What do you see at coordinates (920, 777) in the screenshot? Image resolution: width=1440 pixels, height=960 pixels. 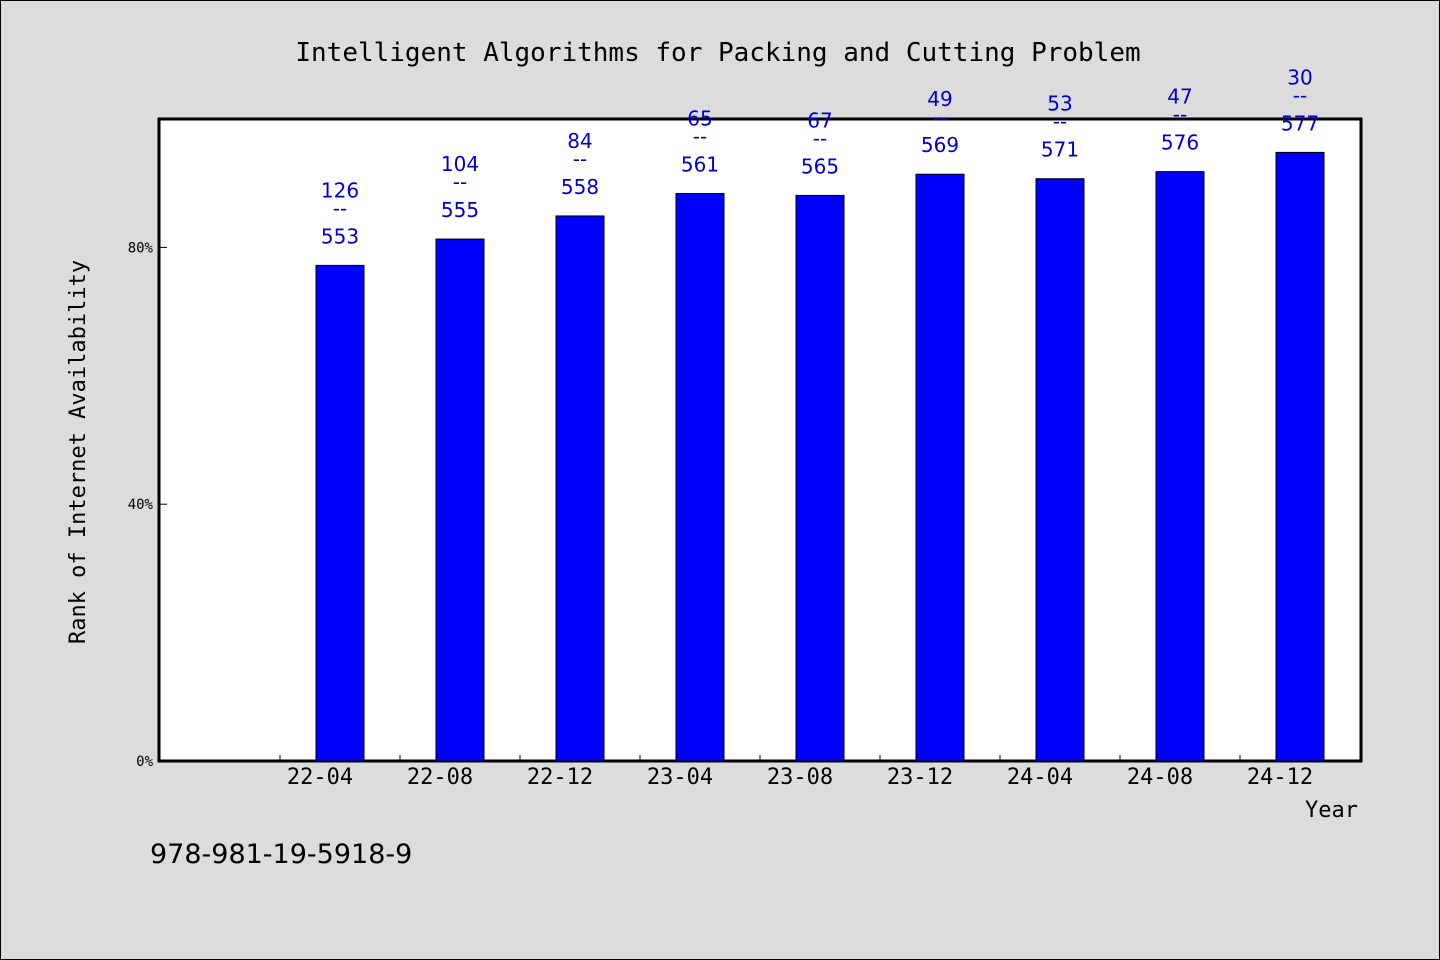 I see `x-tick-label-23-12: 23-12` at bounding box center [920, 777].